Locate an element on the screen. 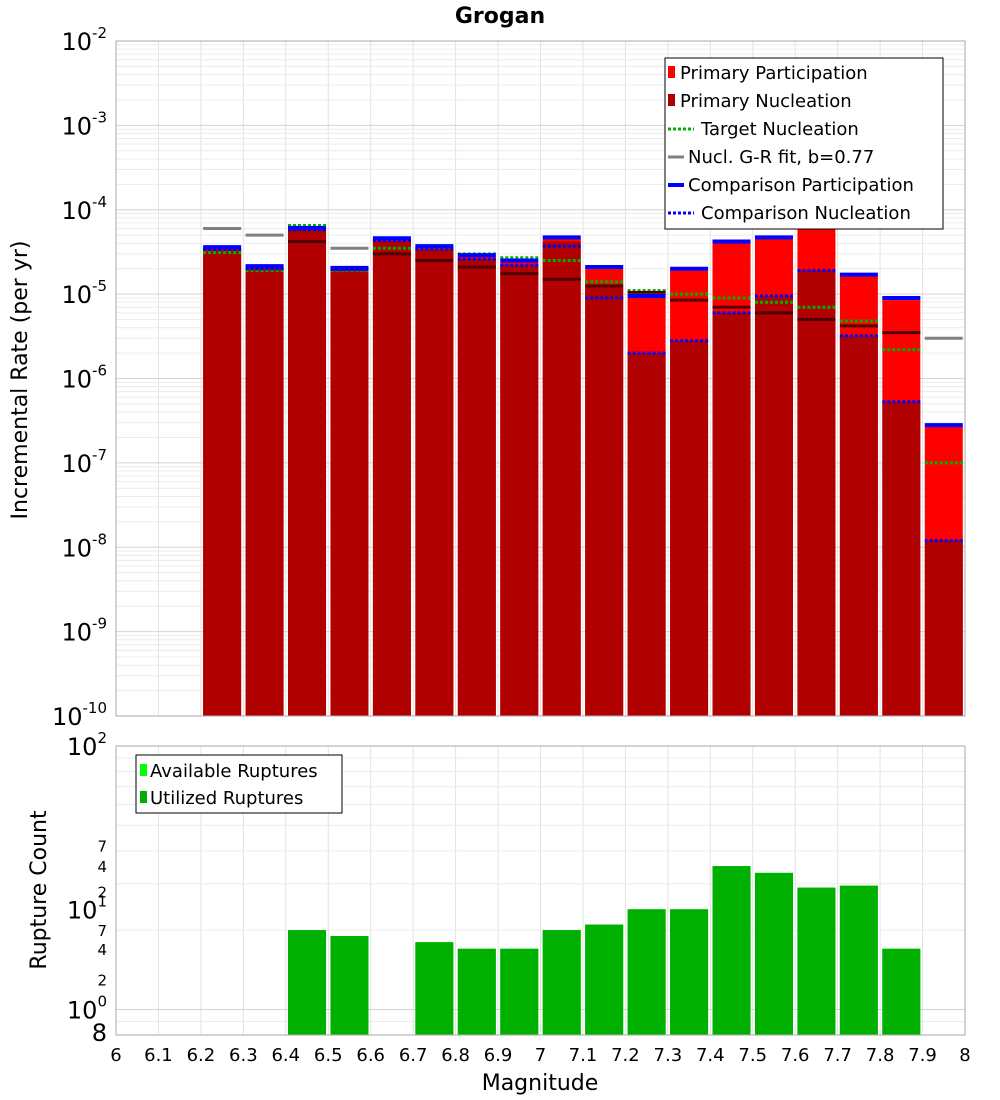  x-tick-label: 6.6 is located at coordinates (370, 1055).